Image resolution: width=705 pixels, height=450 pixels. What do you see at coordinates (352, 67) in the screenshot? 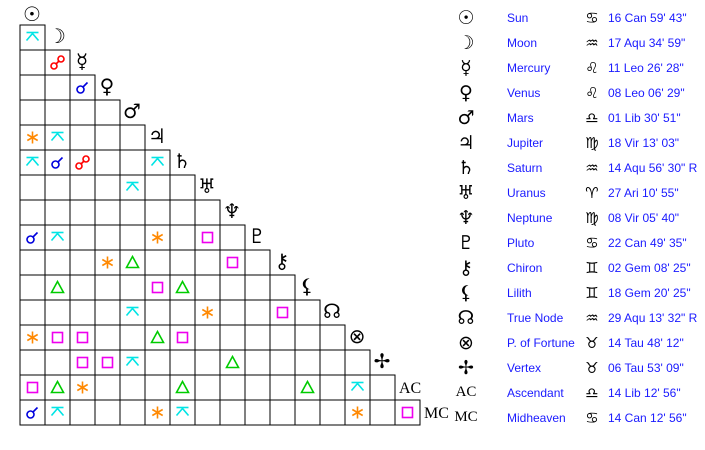
I see `planet-row-mercury: ☿ Mercury ♌ 11 Leo 26' 28"` at bounding box center [352, 67].